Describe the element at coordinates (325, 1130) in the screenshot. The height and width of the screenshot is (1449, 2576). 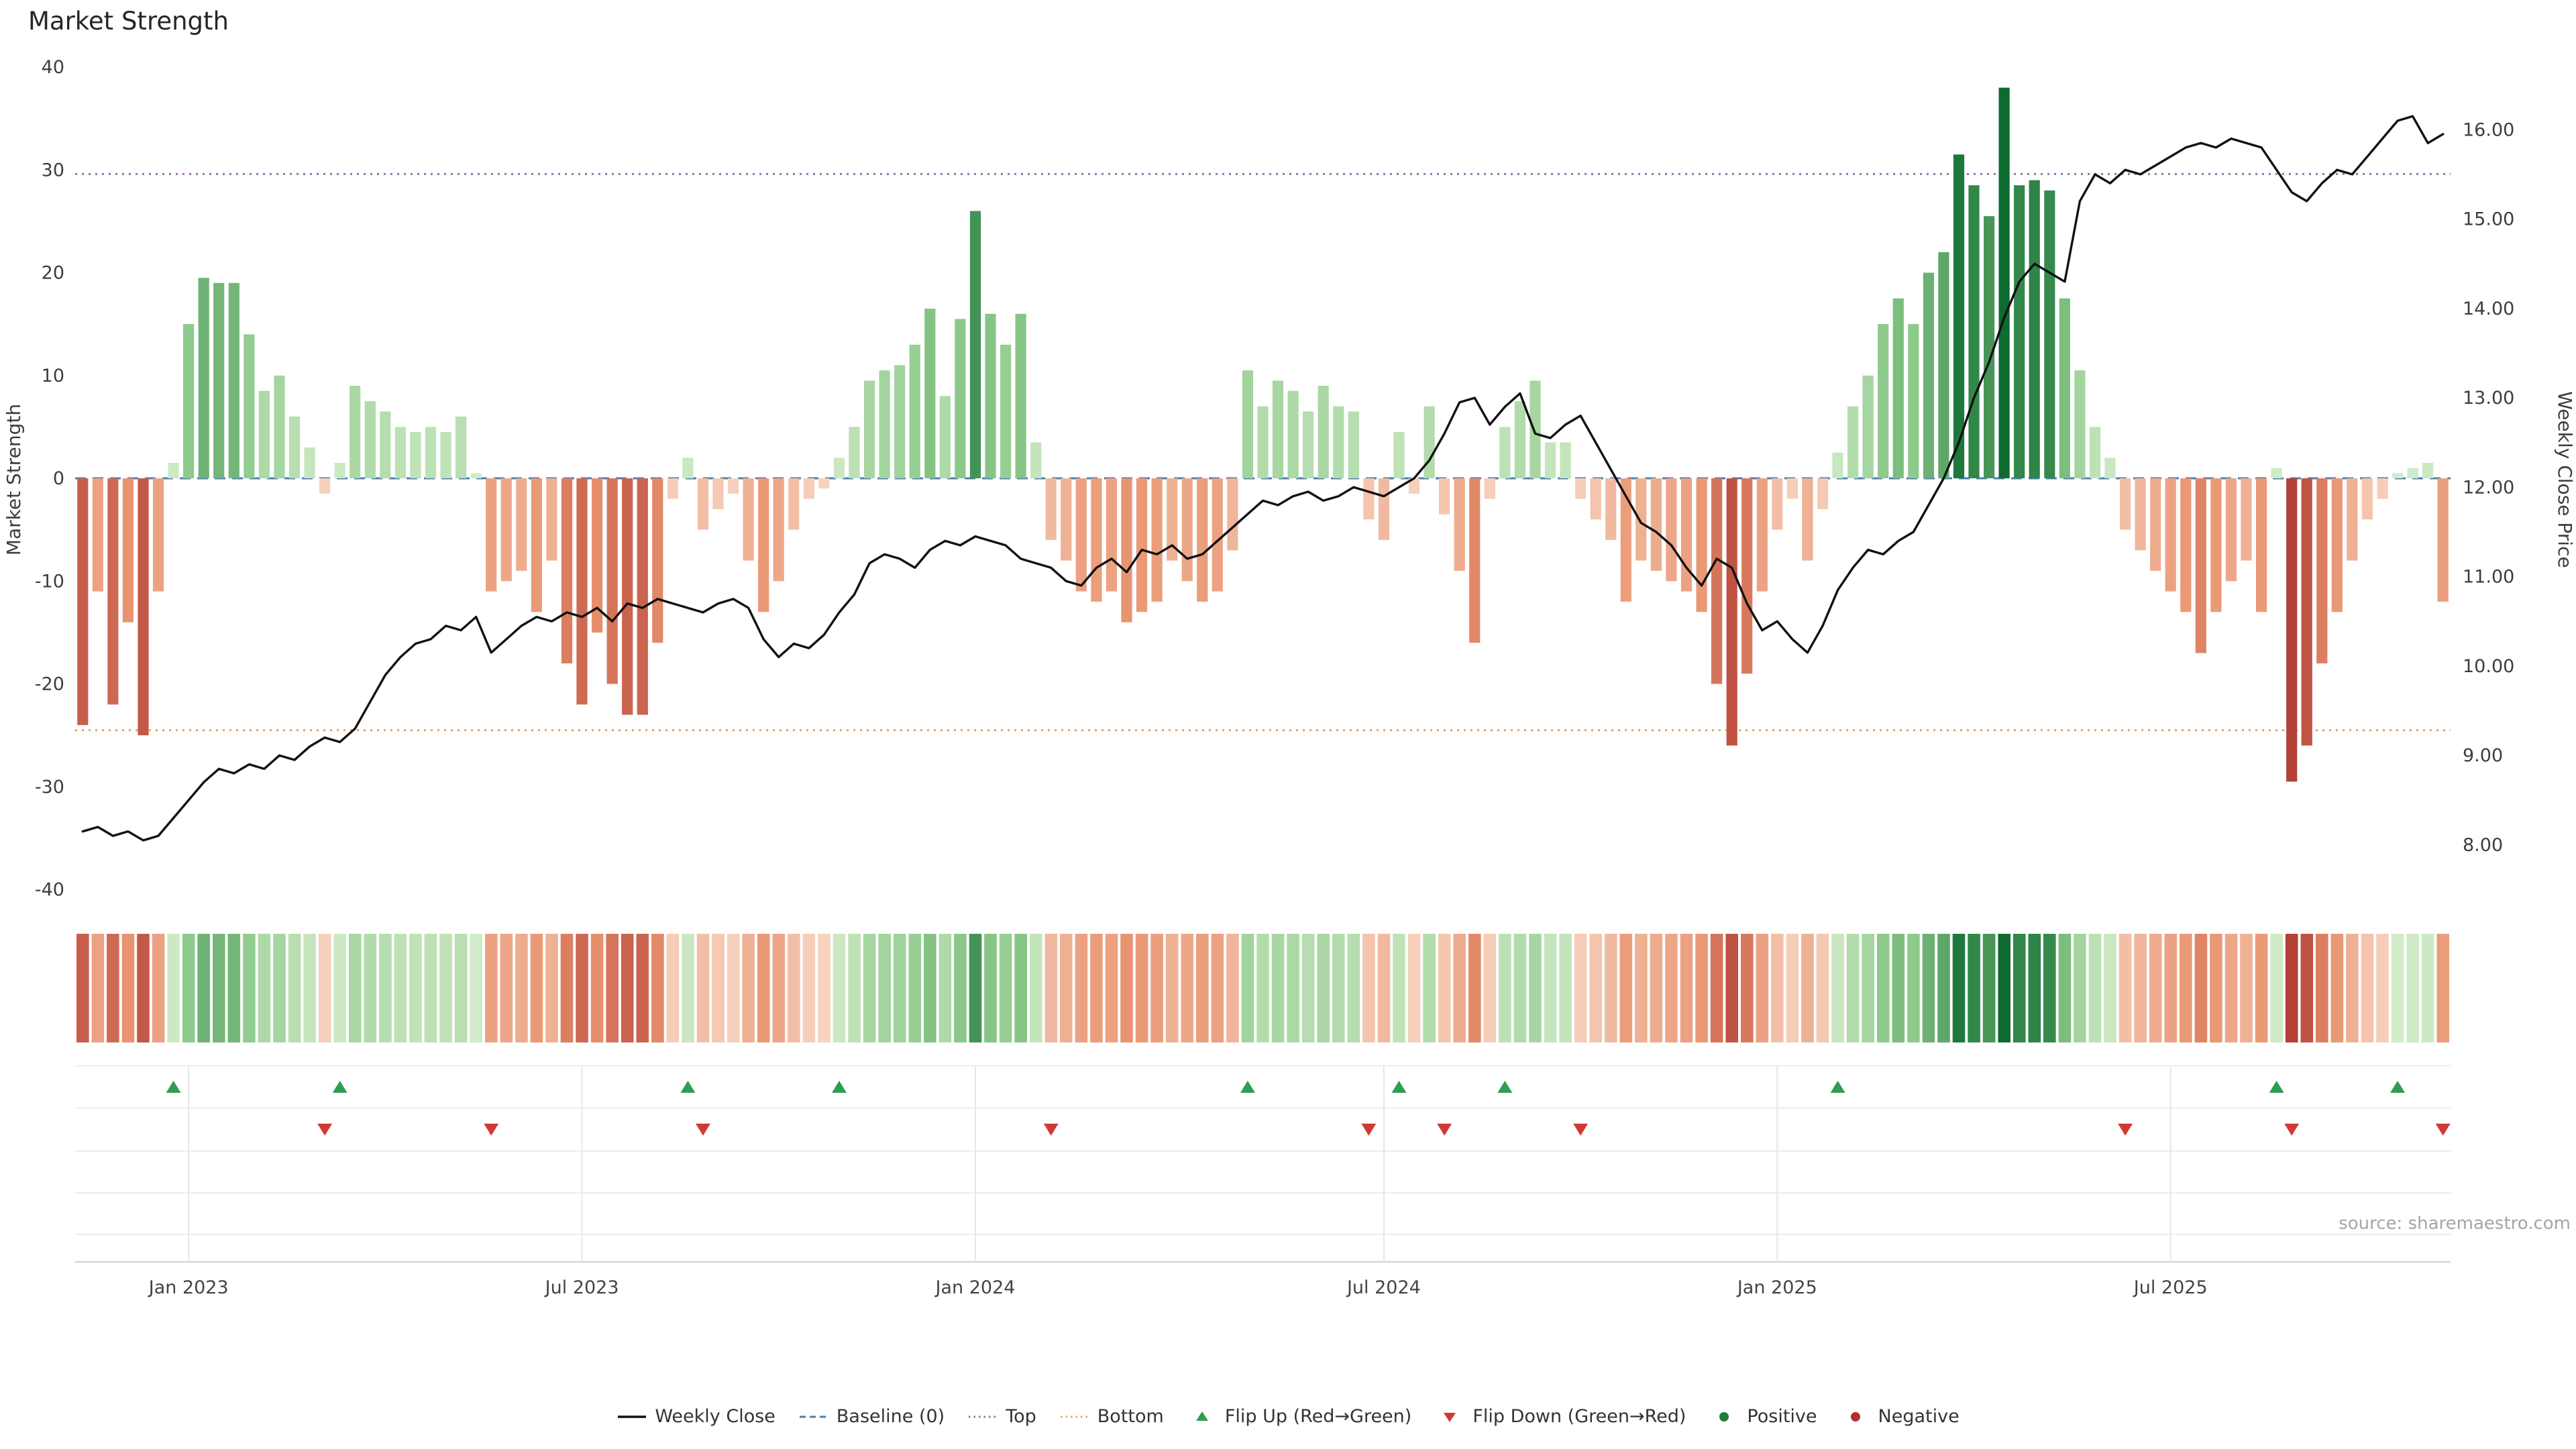
I see `flip-down-marker` at that location.